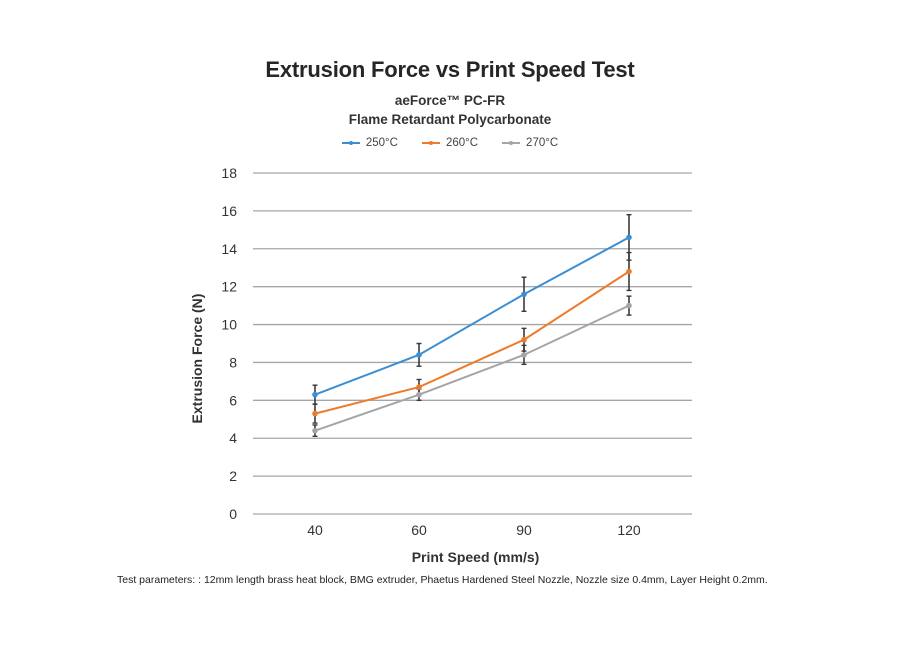 The height and width of the screenshot is (650, 900). Describe the element at coordinates (511, 142) in the screenshot. I see `legend-swatch-270c` at that location.